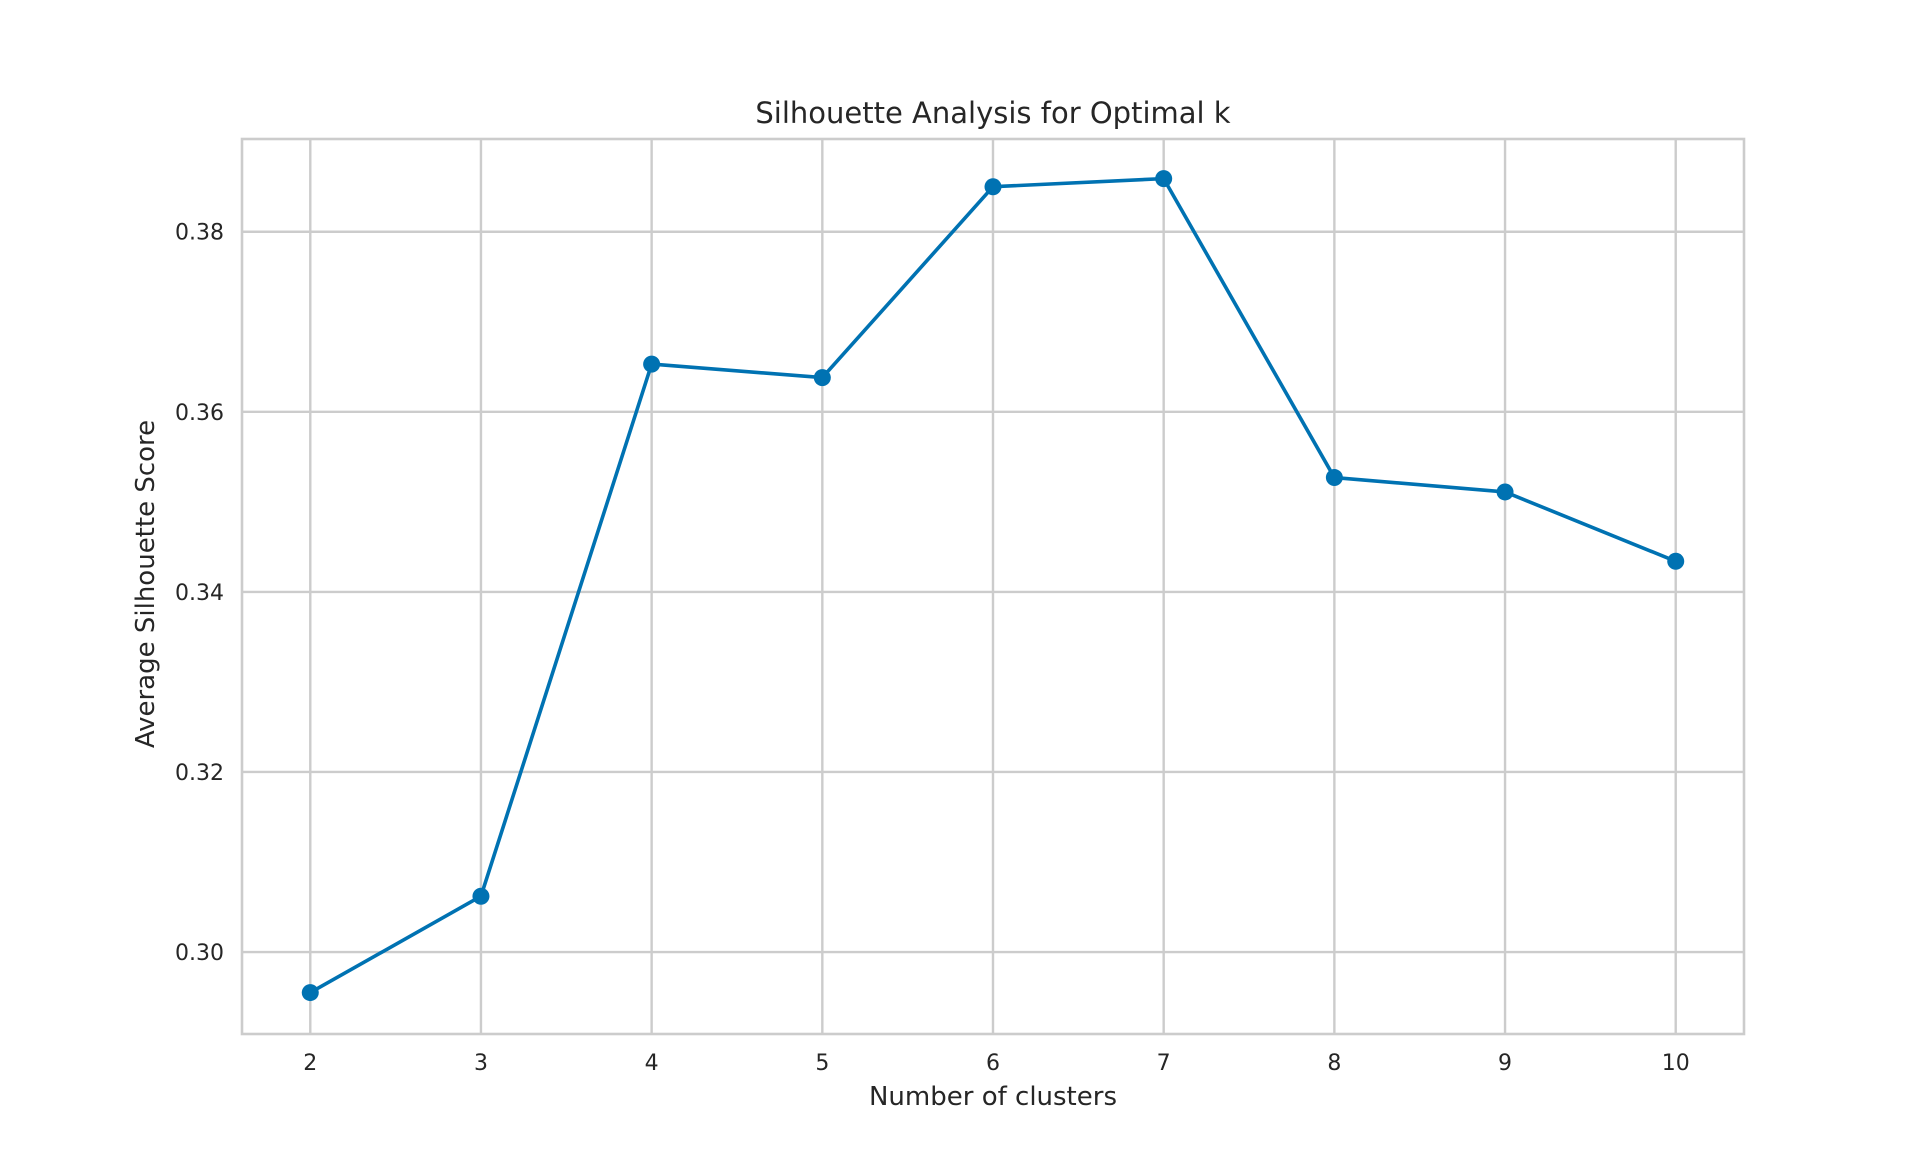 The image size is (1920, 1152). Describe the element at coordinates (822, 1063) in the screenshot. I see `x-tick-label: 5` at that location.